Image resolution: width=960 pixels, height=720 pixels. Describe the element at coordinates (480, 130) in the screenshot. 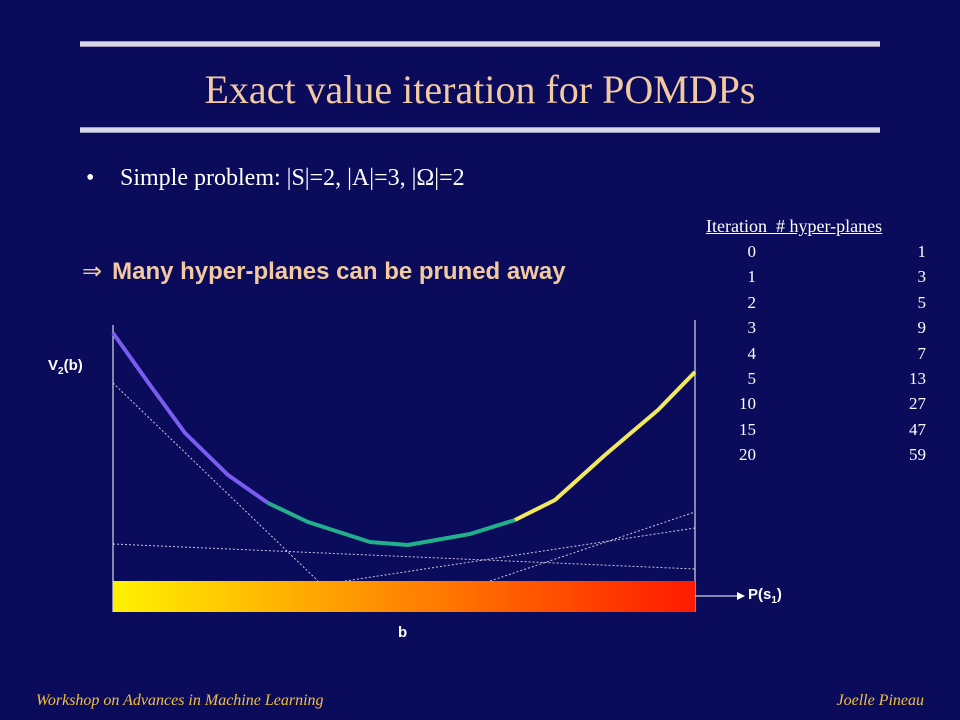

I see `bottom-divider` at that location.